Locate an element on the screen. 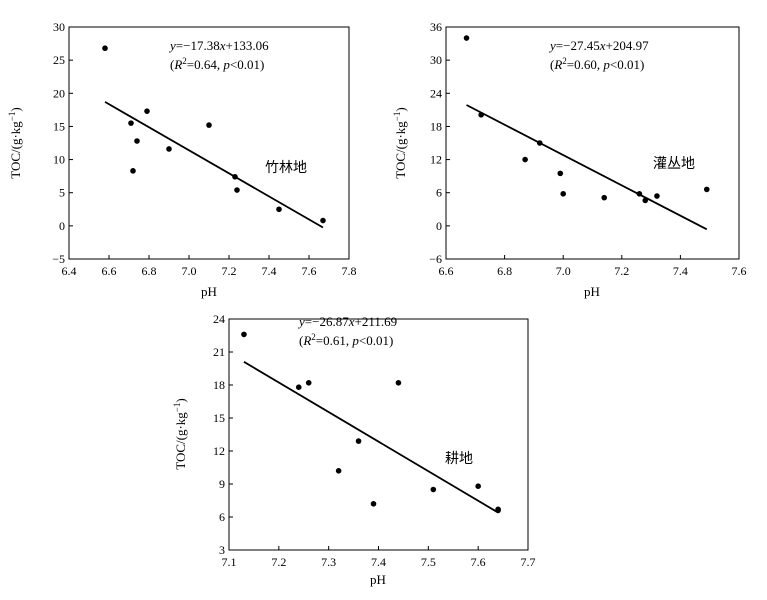 Image resolution: width=767 pixels, height=600 pixels. regression-stats: (R2=0.61, p<0.01) is located at coordinates (346, 340).